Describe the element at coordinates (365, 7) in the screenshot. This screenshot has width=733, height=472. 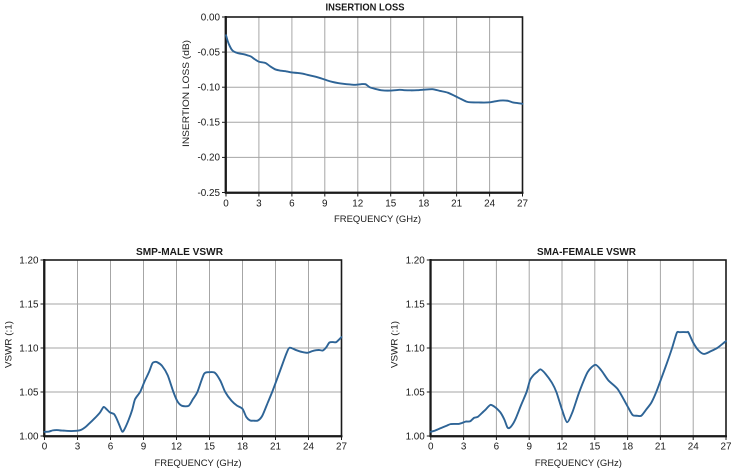
I see `svg-text: INSERTION LOSS` at that location.